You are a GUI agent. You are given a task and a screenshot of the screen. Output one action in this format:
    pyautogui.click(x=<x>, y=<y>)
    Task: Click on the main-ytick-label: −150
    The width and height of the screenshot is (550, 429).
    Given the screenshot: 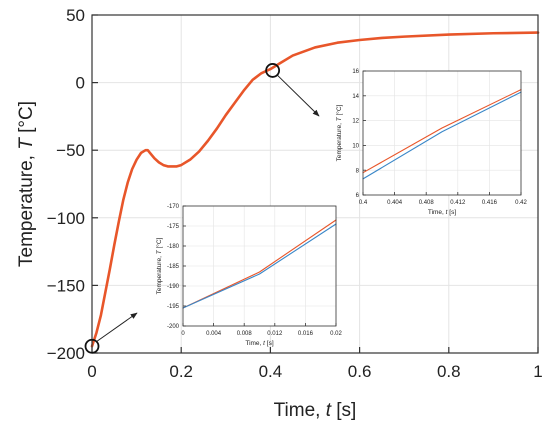 What is the action you would take?
    pyautogui.click(x=66, y=285)
    